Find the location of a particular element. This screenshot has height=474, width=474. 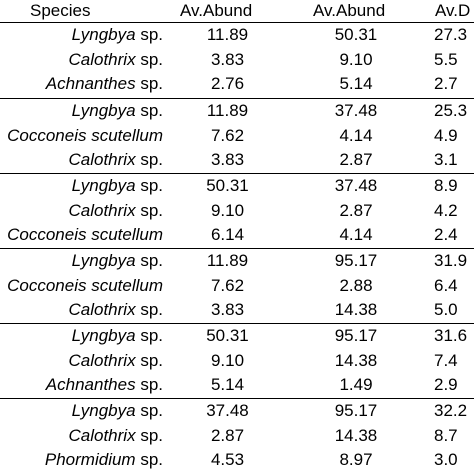

av-abund-2-cell: 37.48 is located at coordinates (356, 110).